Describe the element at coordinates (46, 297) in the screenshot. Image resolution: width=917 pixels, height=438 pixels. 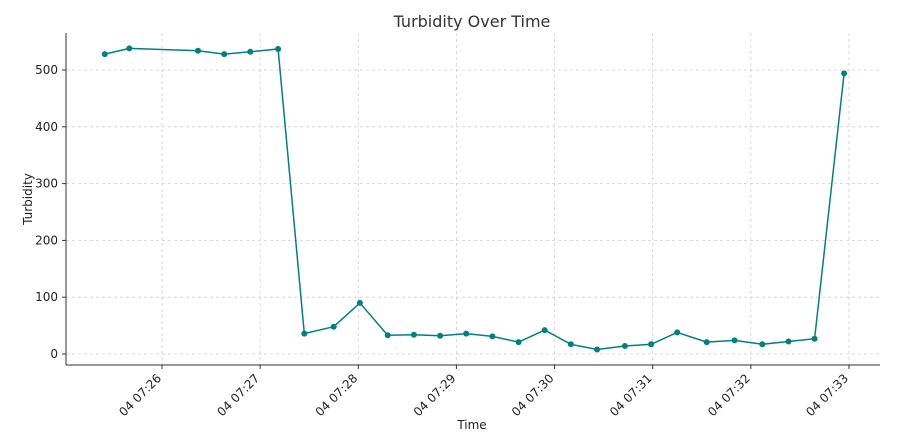
I see `y-tick-label: 100` at that location.